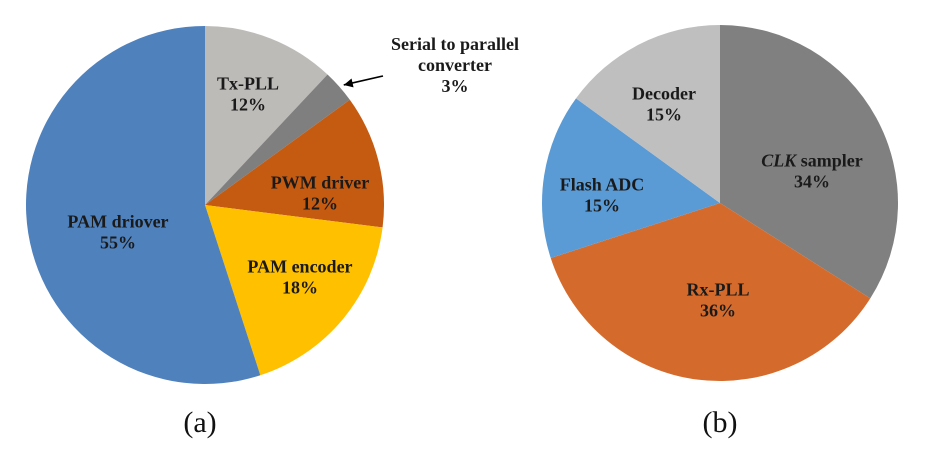 Image resolution: width=926 pixels, height=463 pixels. I want to click on pie-slice-pwm-driver, so click(295, 163).